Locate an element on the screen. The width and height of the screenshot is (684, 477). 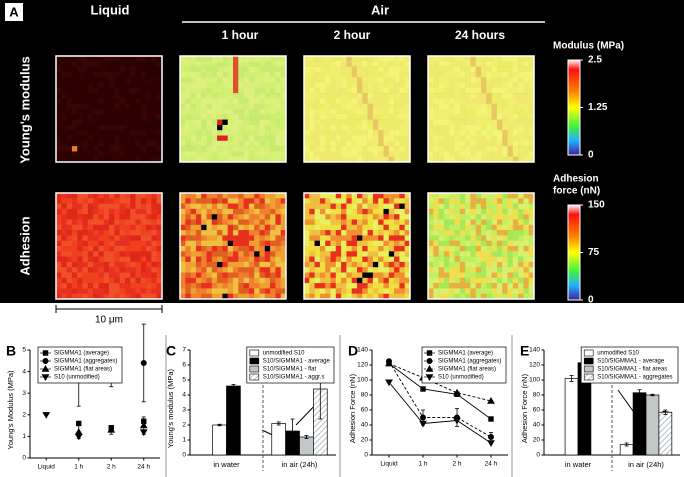
marker is located at coordinates (111, 429).